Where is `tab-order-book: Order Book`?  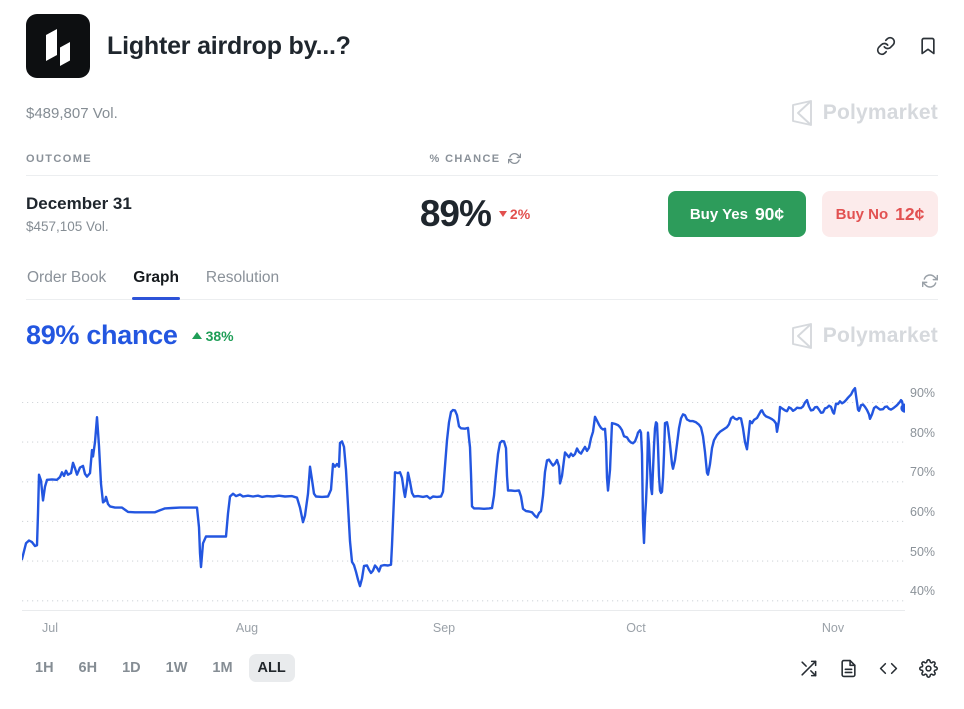 tab-order-book: Order Book is located at coordinates (67, 277).